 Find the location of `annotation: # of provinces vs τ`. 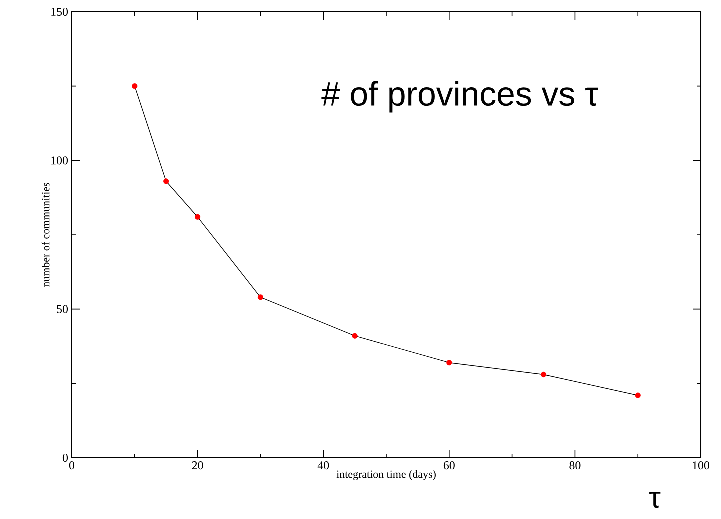

annotation: # of provinces vs τ is located at coordinates (460, 97).